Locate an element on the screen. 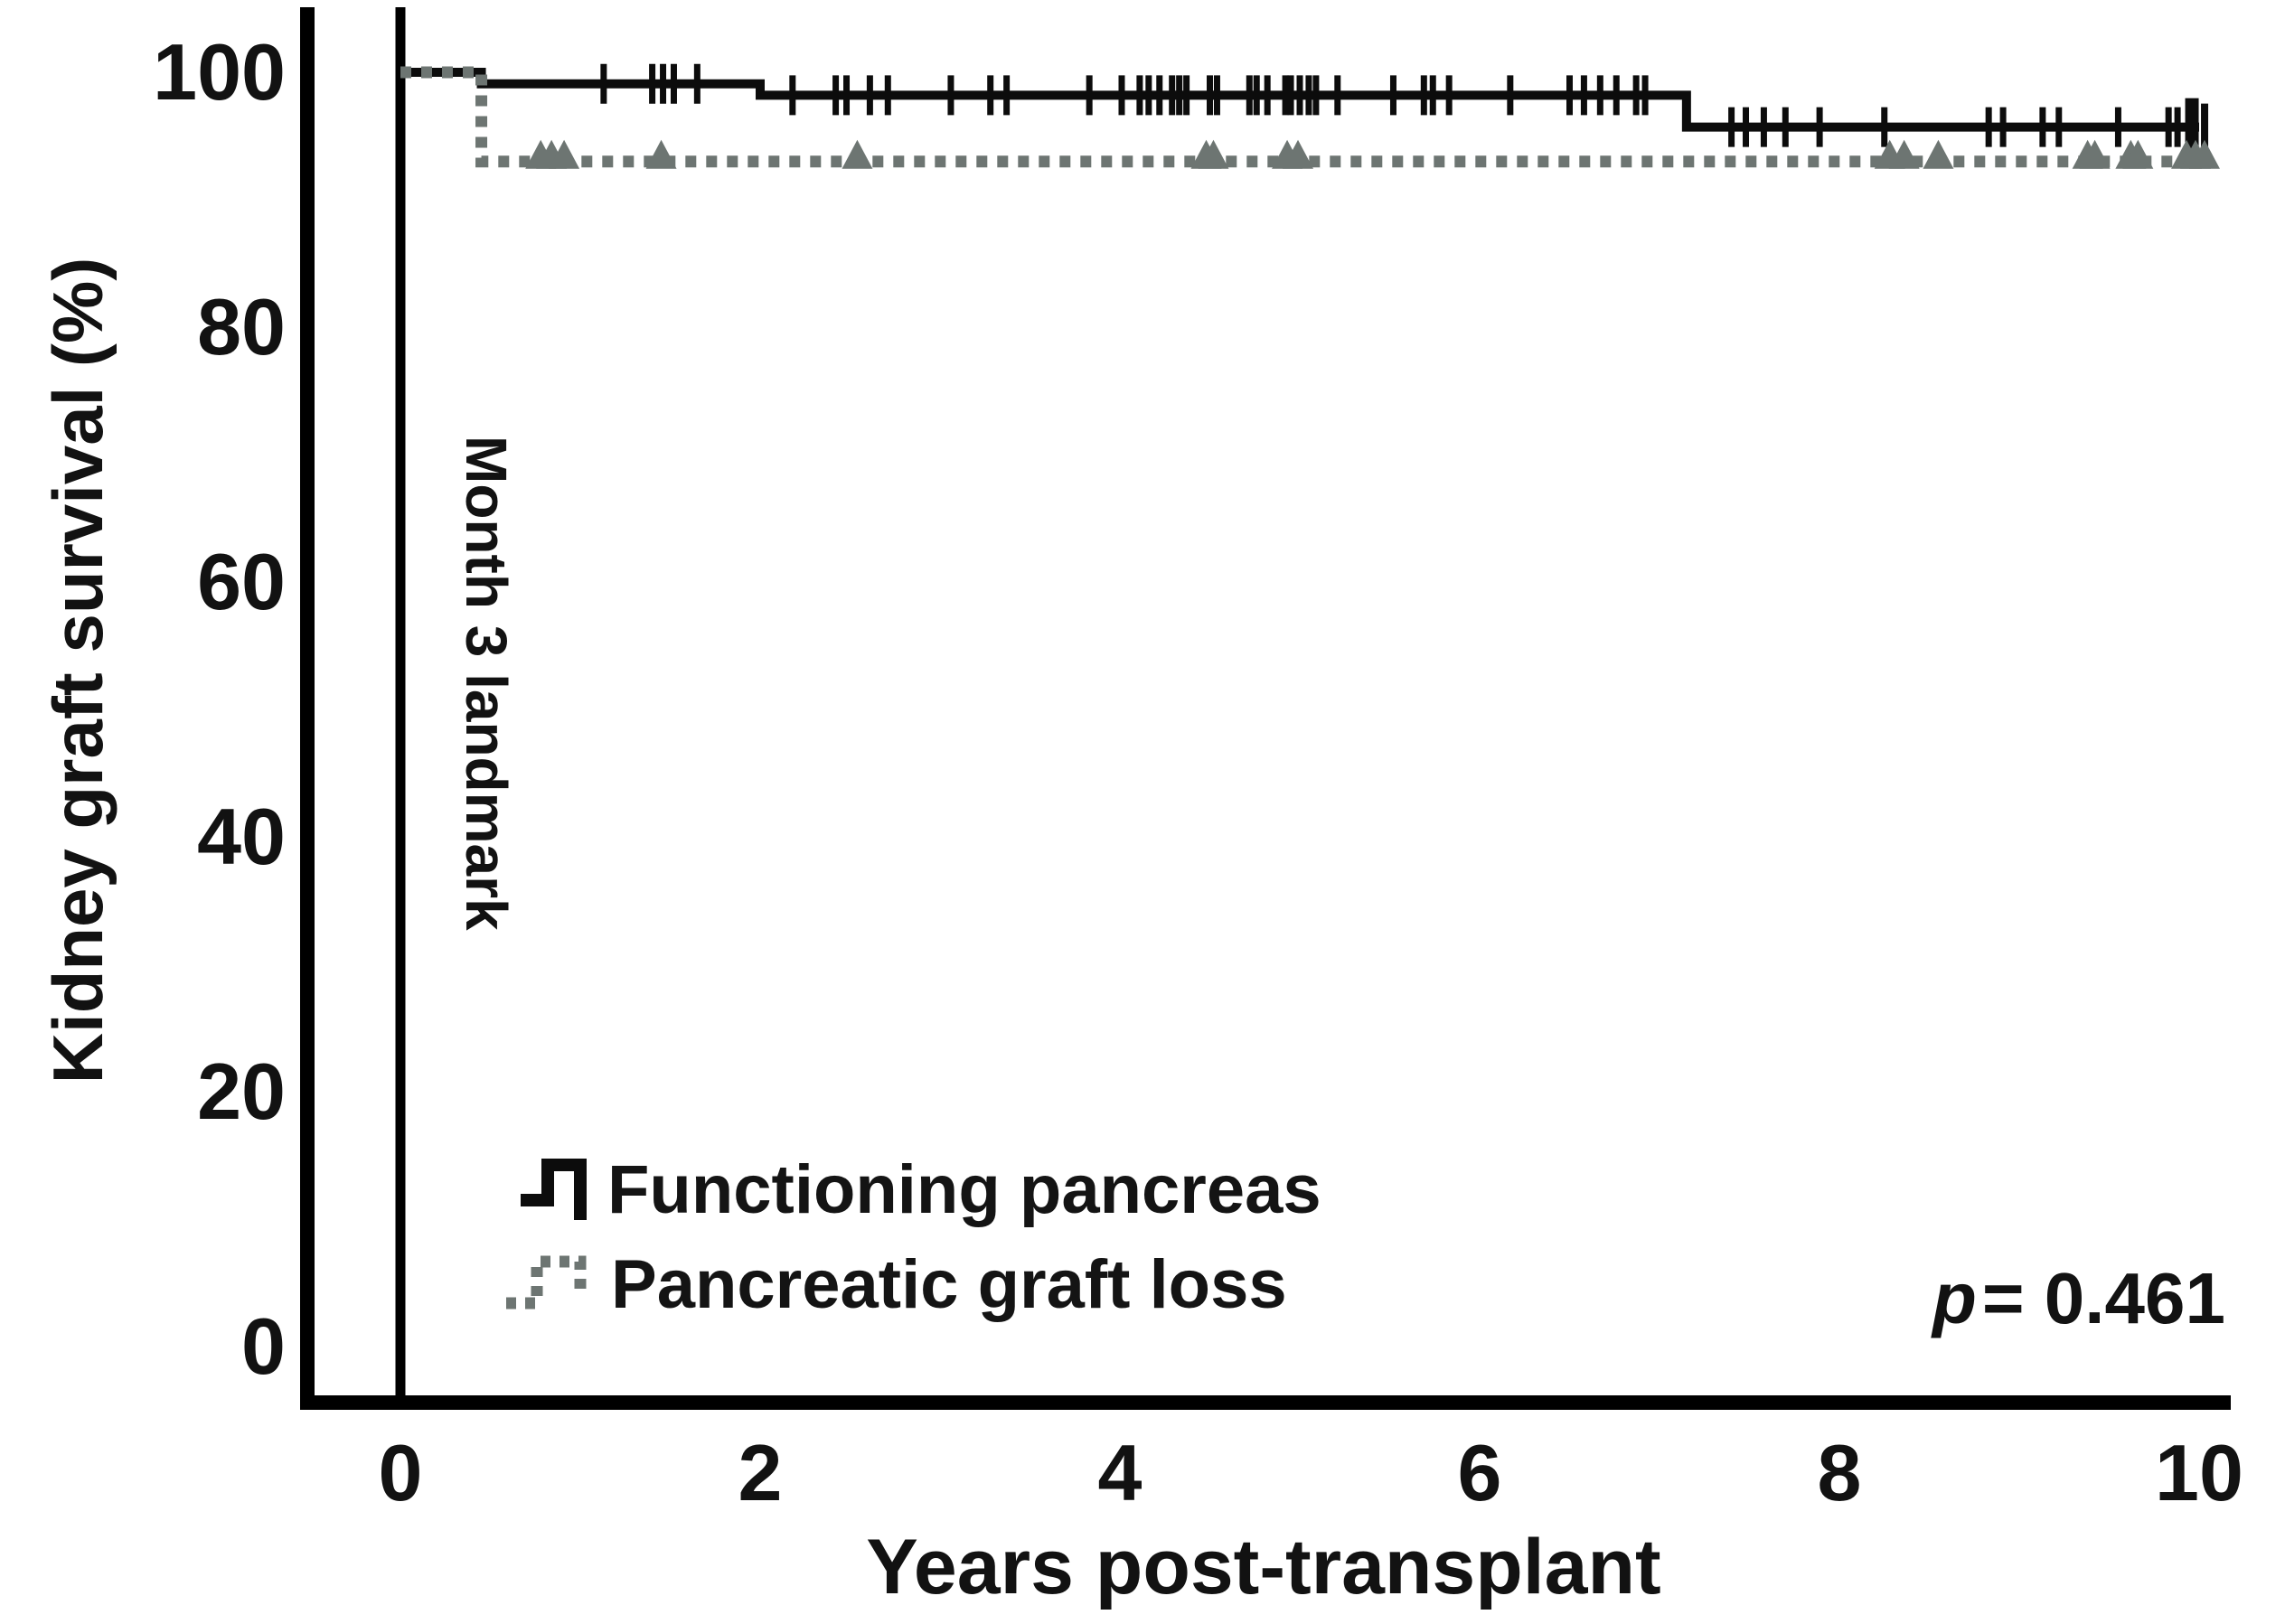  solid-survival-curve is located at coordinates (1299, 100).